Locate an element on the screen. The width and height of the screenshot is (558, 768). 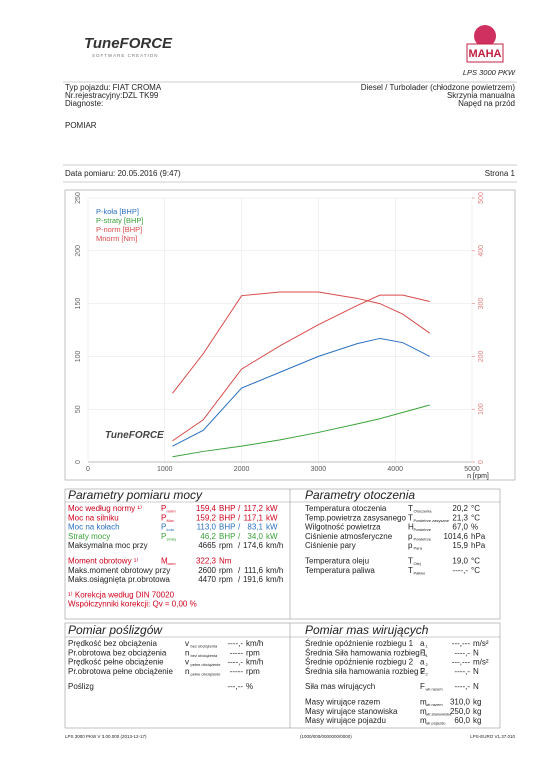
row-label: Prędkość bez obciążenia is located at coordinates (112, 643).